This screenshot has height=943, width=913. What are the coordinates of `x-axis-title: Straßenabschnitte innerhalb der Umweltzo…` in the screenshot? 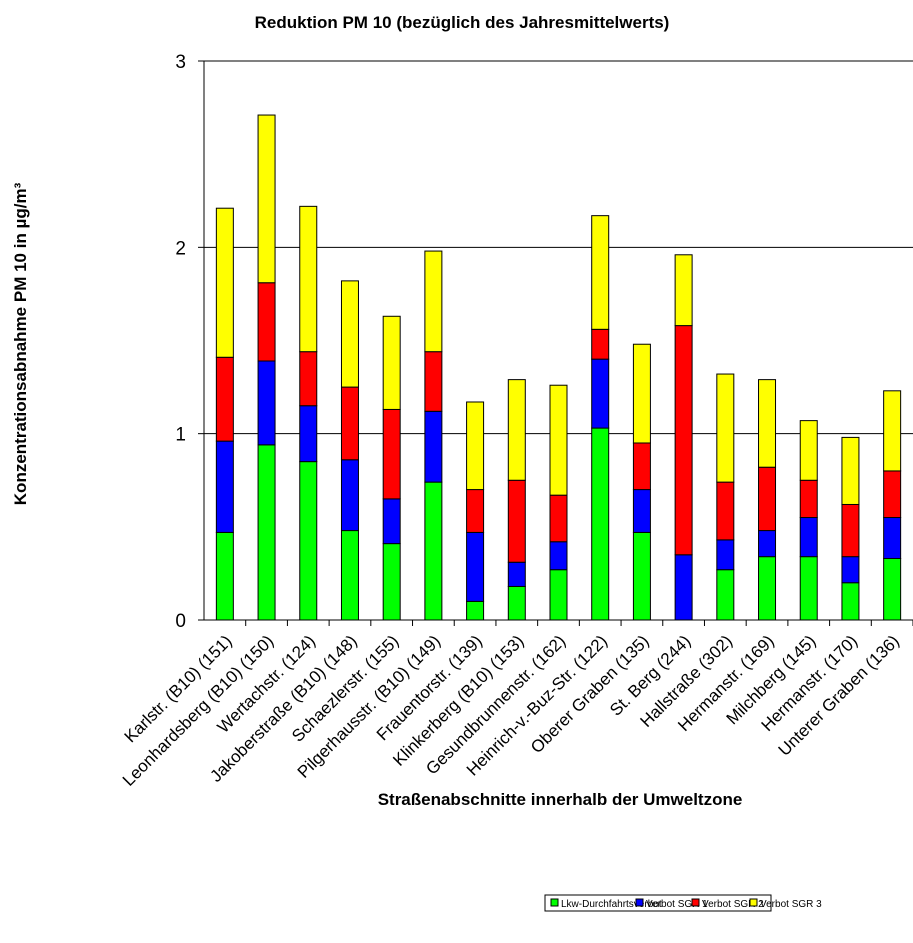 It's located at (560, 799).